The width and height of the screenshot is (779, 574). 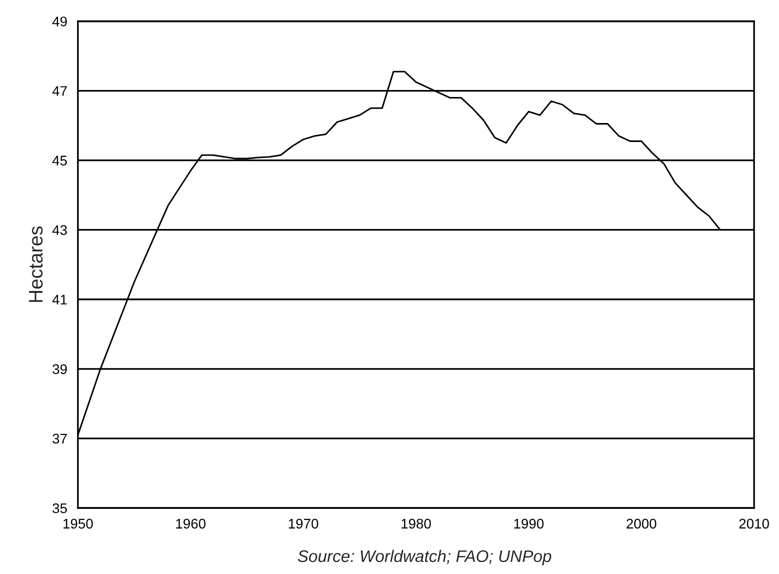 What do you see at coordinates (754, 523) in the screenshot?
I see `x-tick-label: 2010` at bounding box center [754, 523].